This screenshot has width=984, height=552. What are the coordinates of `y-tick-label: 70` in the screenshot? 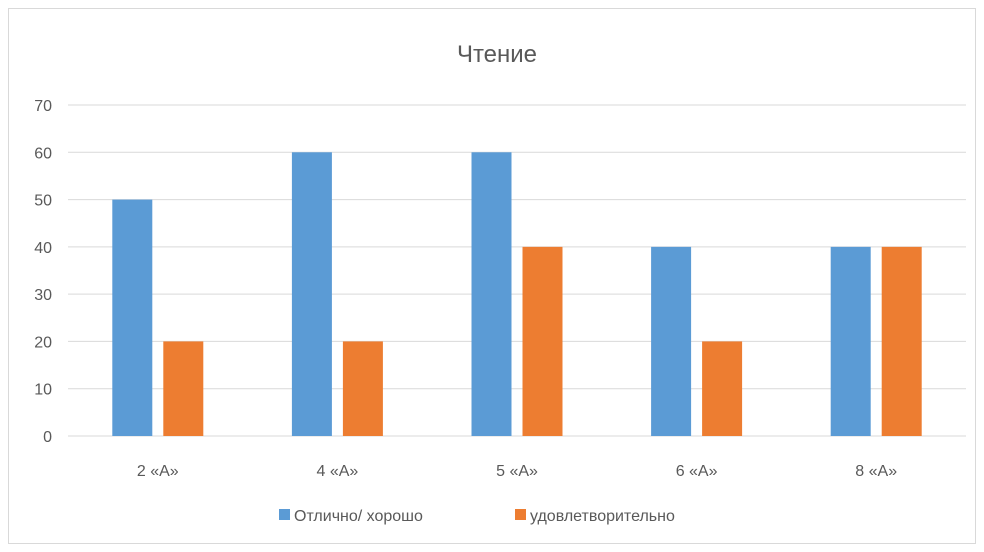 It's located at (43, 106).